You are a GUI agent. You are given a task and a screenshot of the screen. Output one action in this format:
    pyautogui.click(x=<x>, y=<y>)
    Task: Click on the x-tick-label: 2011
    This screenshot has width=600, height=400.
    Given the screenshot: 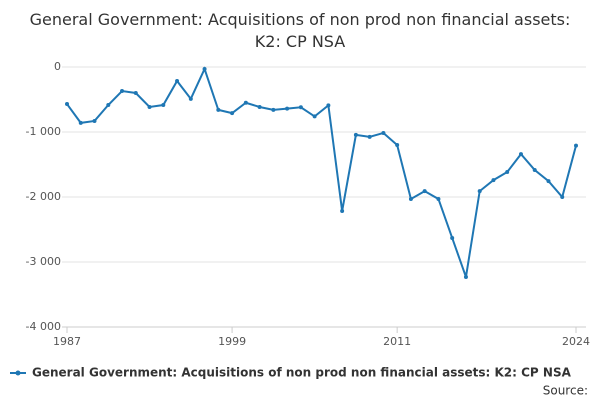 What is the action you would take?
    pyautogui.click(x=397, y=341)
    